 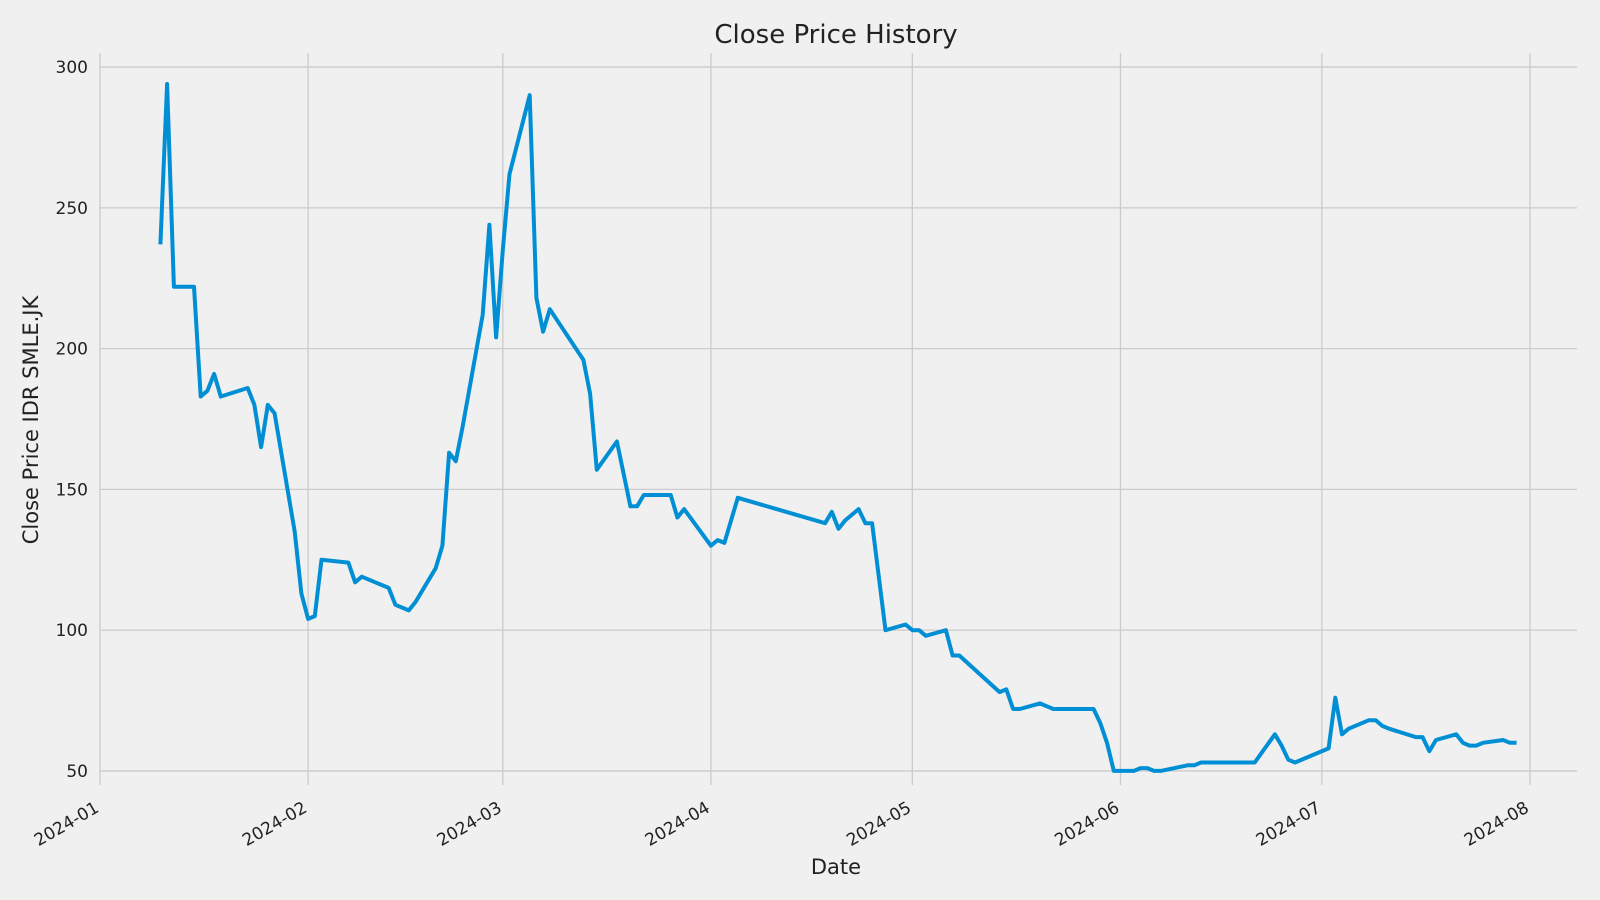 What do you see at coordinates (72, 68) in the screenshot?
I see `y-tick-label: 300` at bounding box center [72, 68].